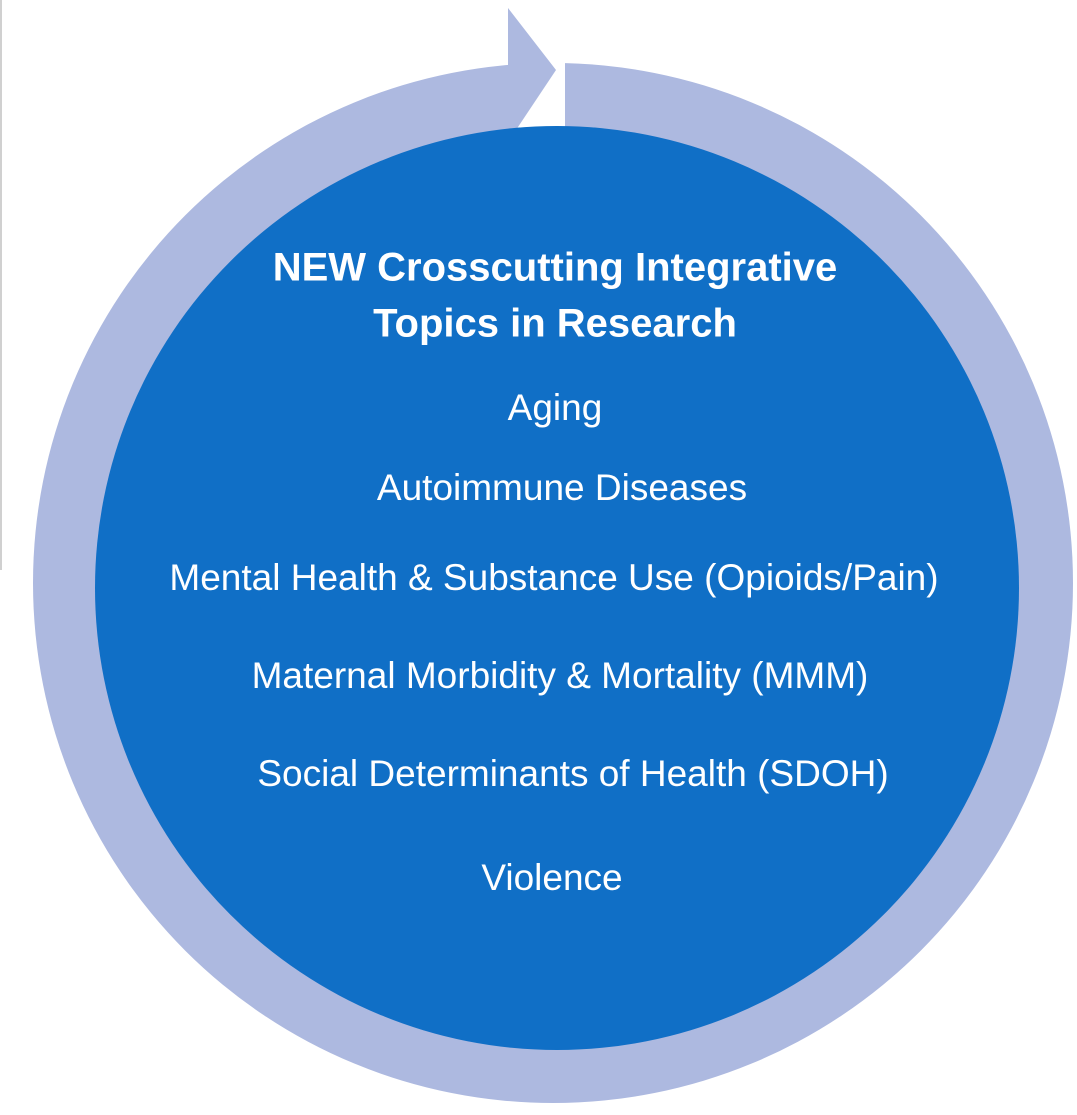 This screenshot has height=1115, width=1077. I want to click on title-line: Topics in Research, so click(555, 324).